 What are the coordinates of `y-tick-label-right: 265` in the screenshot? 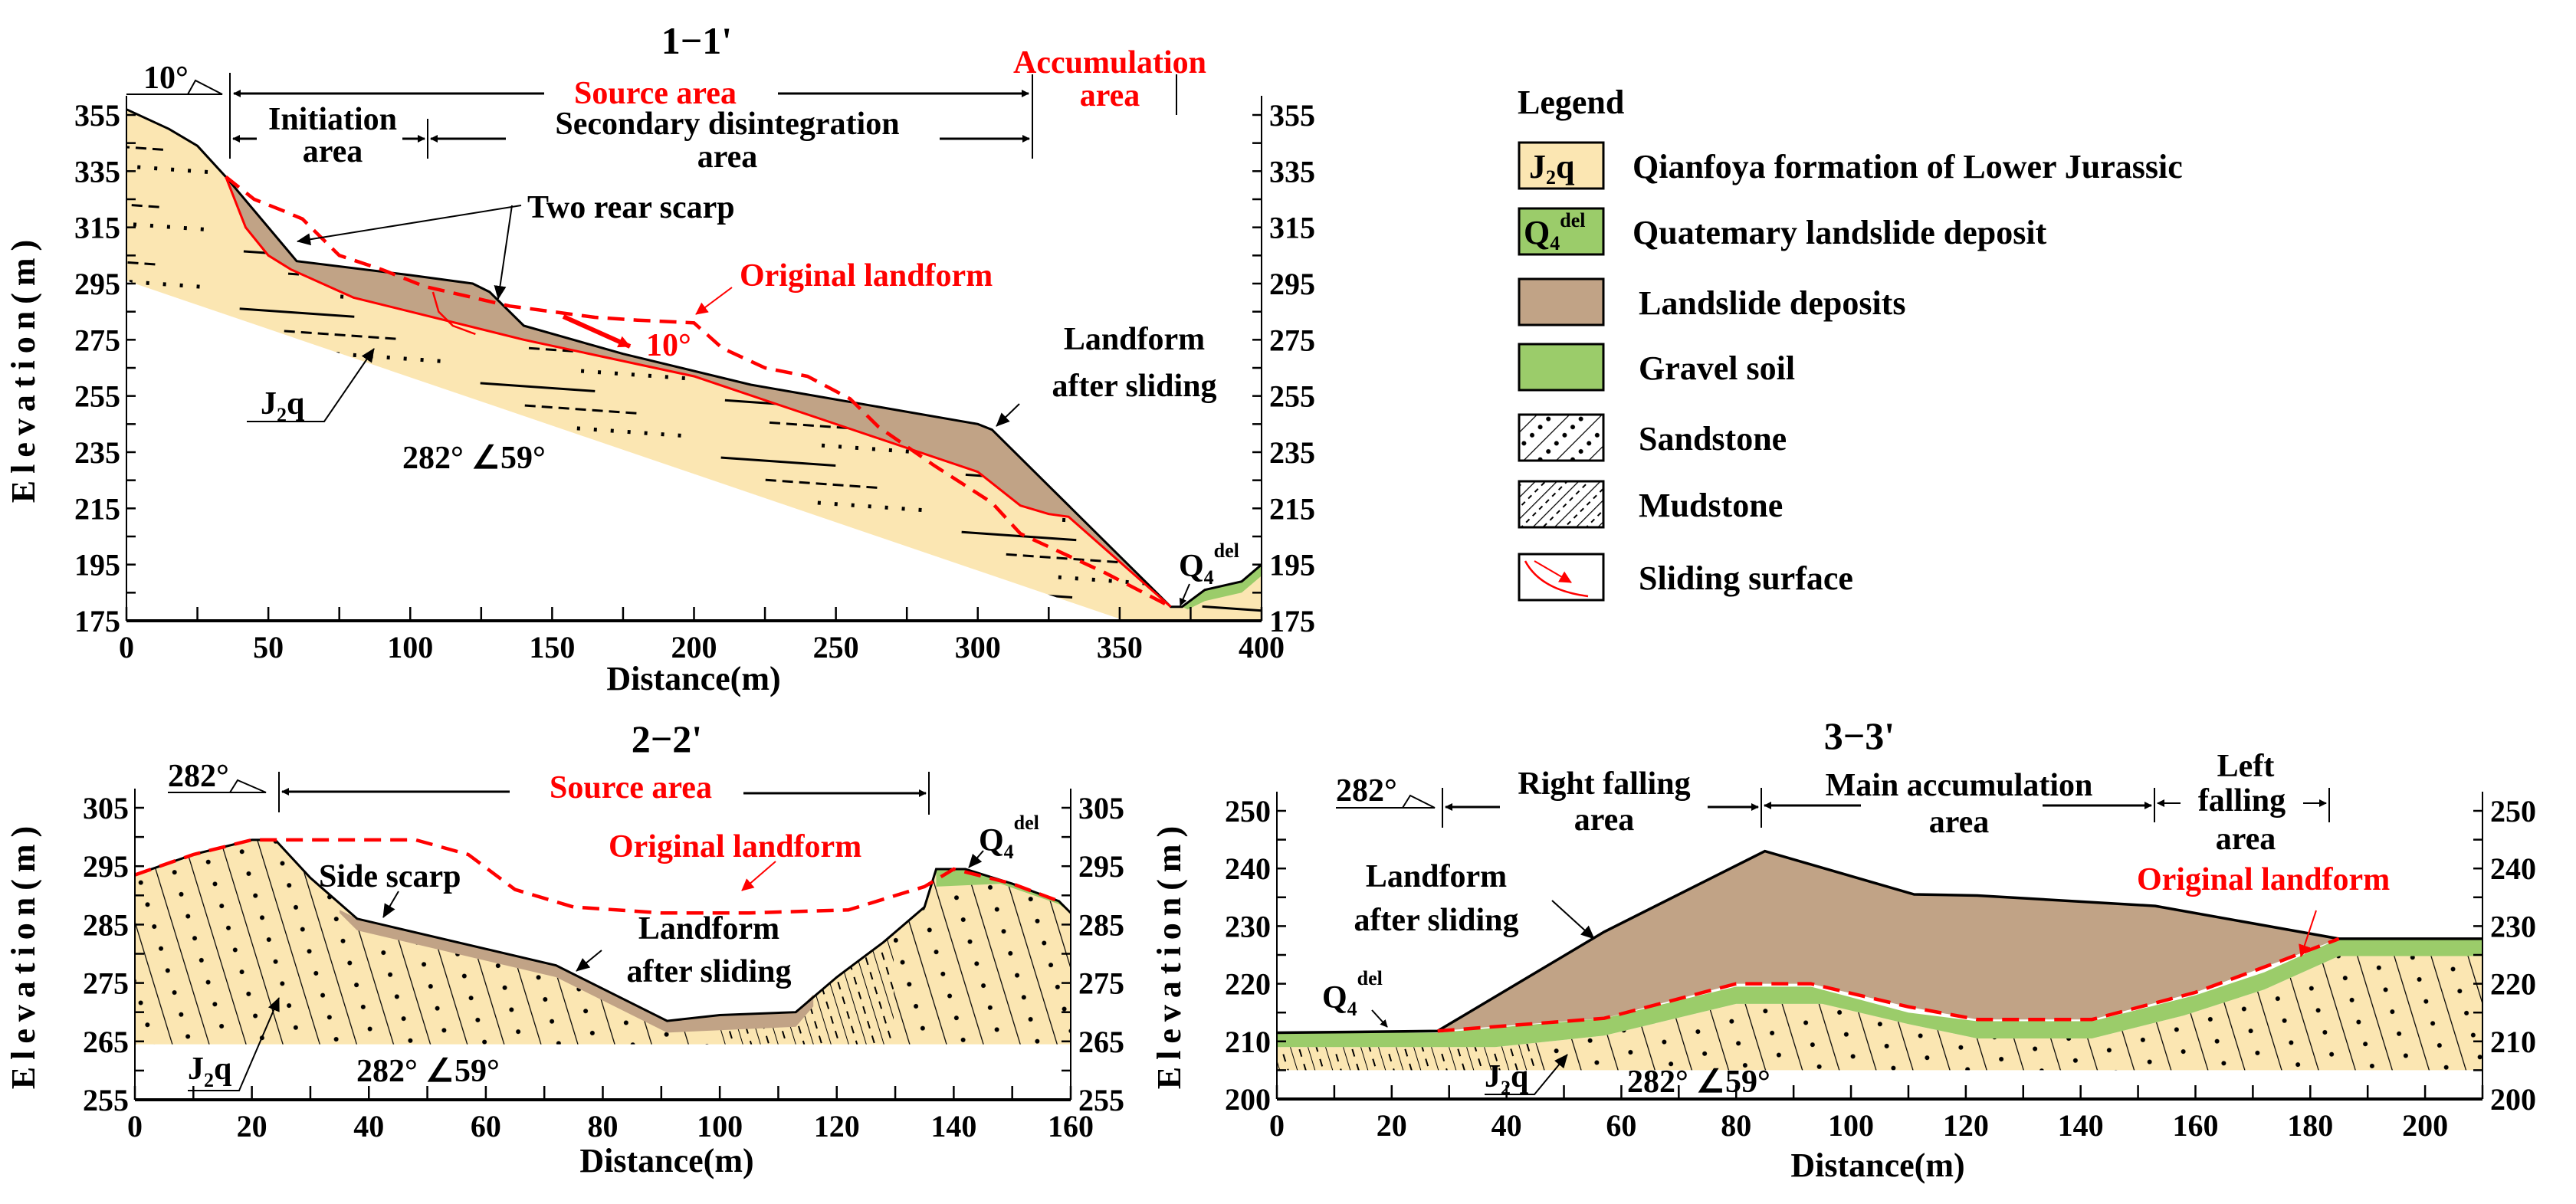 It's located at (1101, 1042).